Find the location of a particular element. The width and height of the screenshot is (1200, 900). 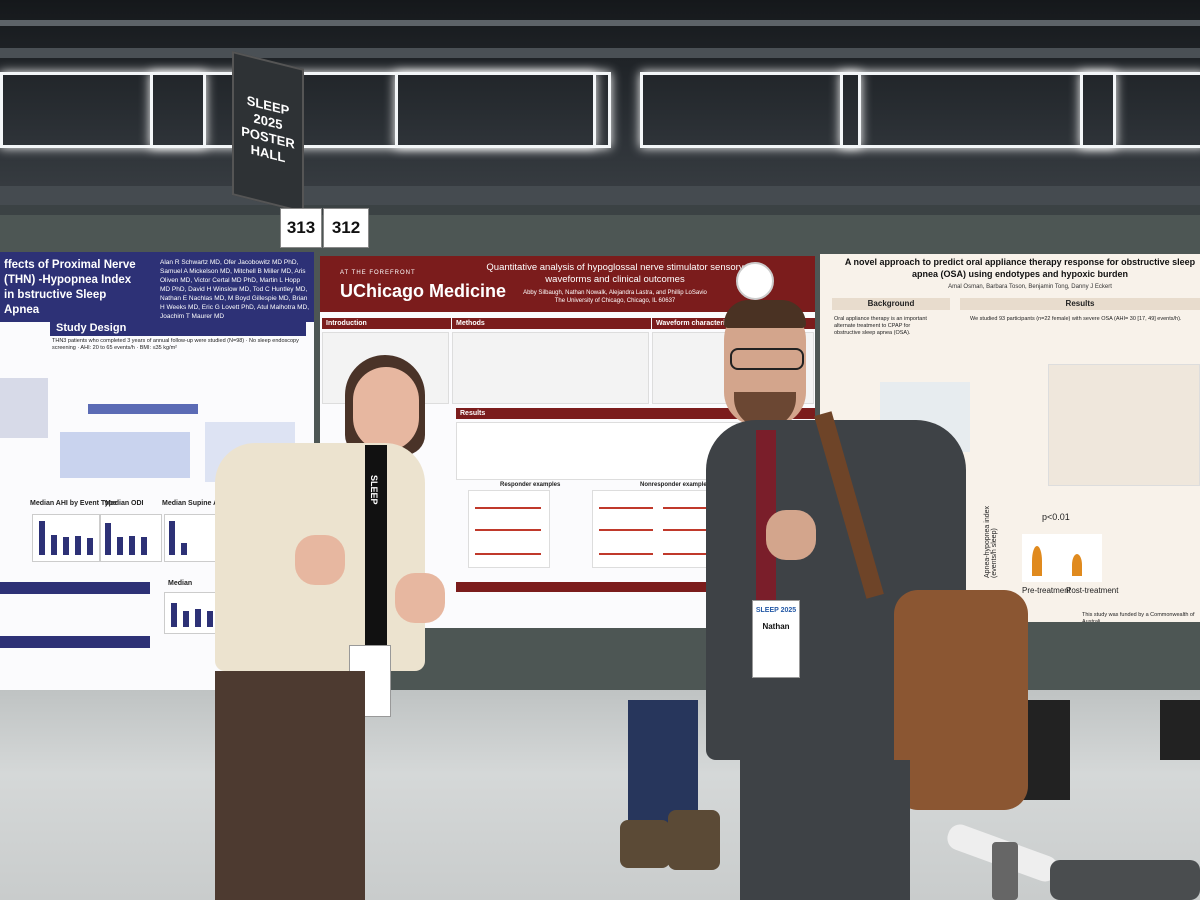

man-badge: SLEEP 2025 Nathan is located at coordinates (776, 639).